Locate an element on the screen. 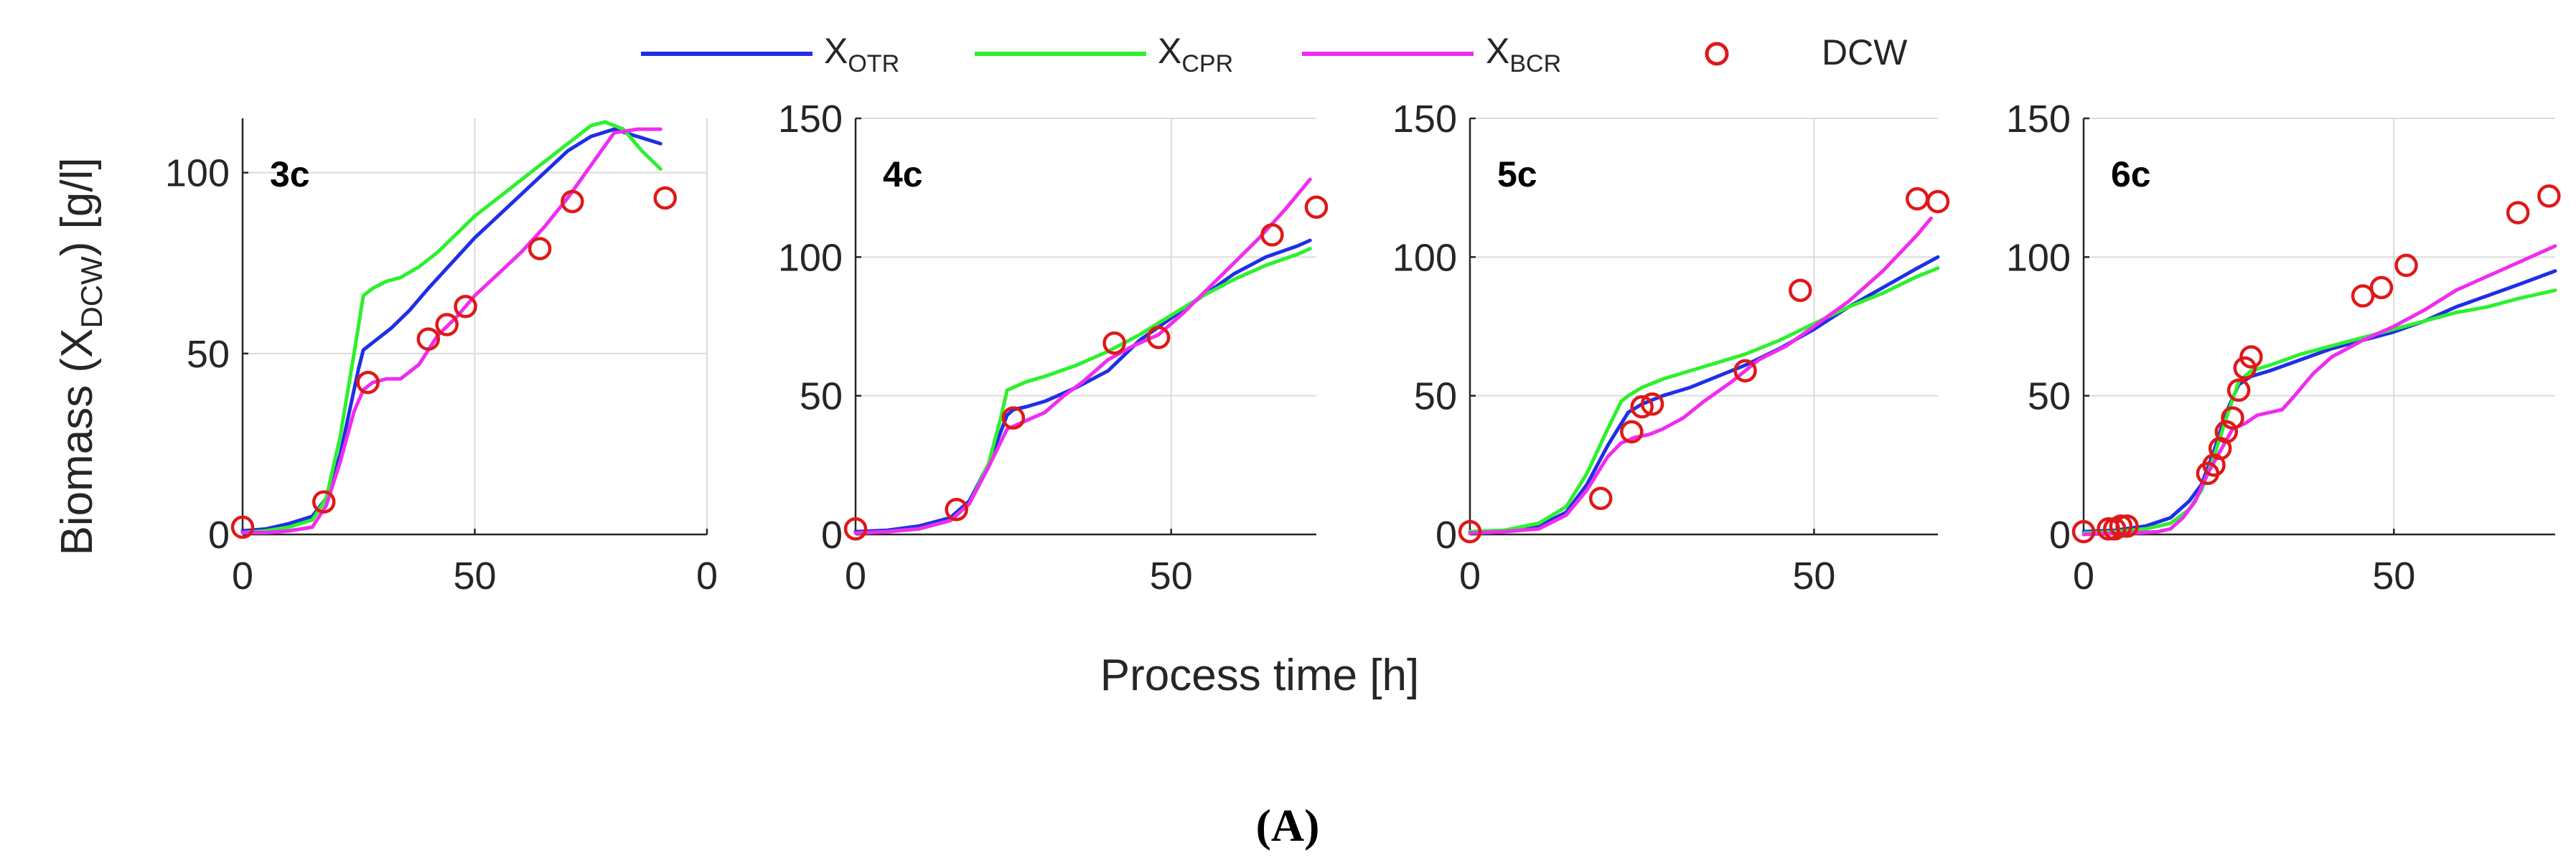 Image resolution: width=2576 pixels, height=863 pixels. panel-3c: 0 50 100 0 50 0 3c is located at coordinates (442, 358).